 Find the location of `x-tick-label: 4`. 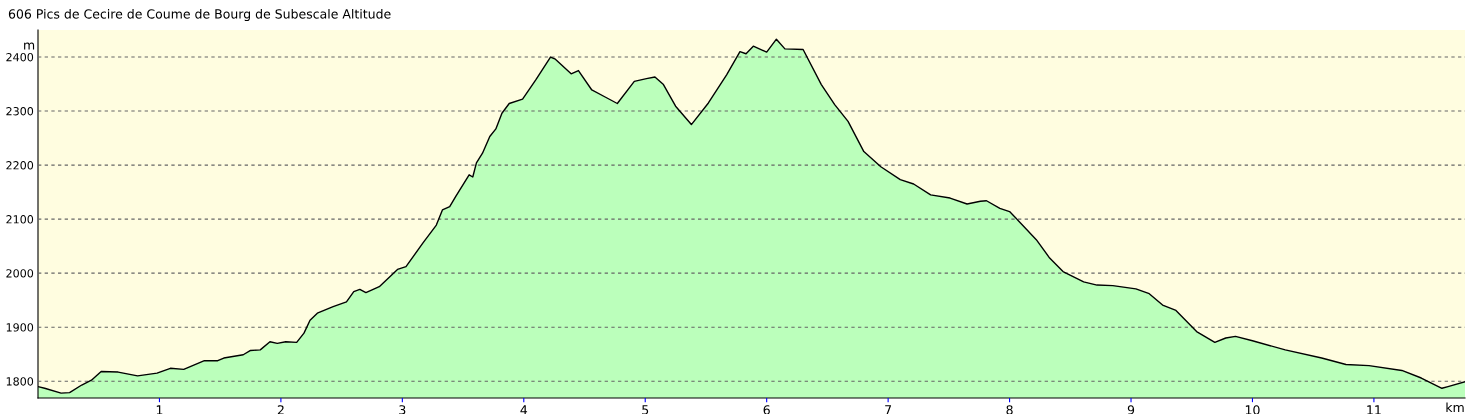

x-tick-label: 4 is located at coordinates (524, 409).